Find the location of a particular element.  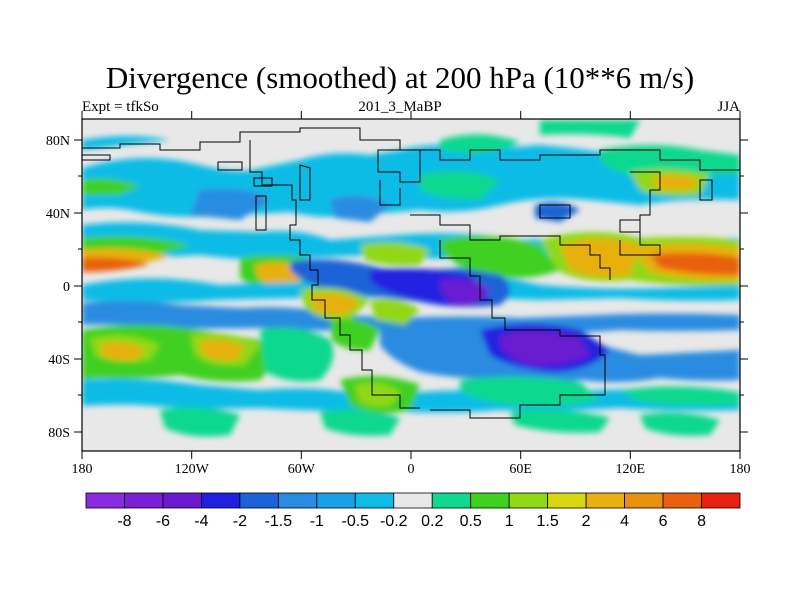

x-tick-labels: 180 120W 60W 0 60E 120E 180 is located at coordinates (411, 469).